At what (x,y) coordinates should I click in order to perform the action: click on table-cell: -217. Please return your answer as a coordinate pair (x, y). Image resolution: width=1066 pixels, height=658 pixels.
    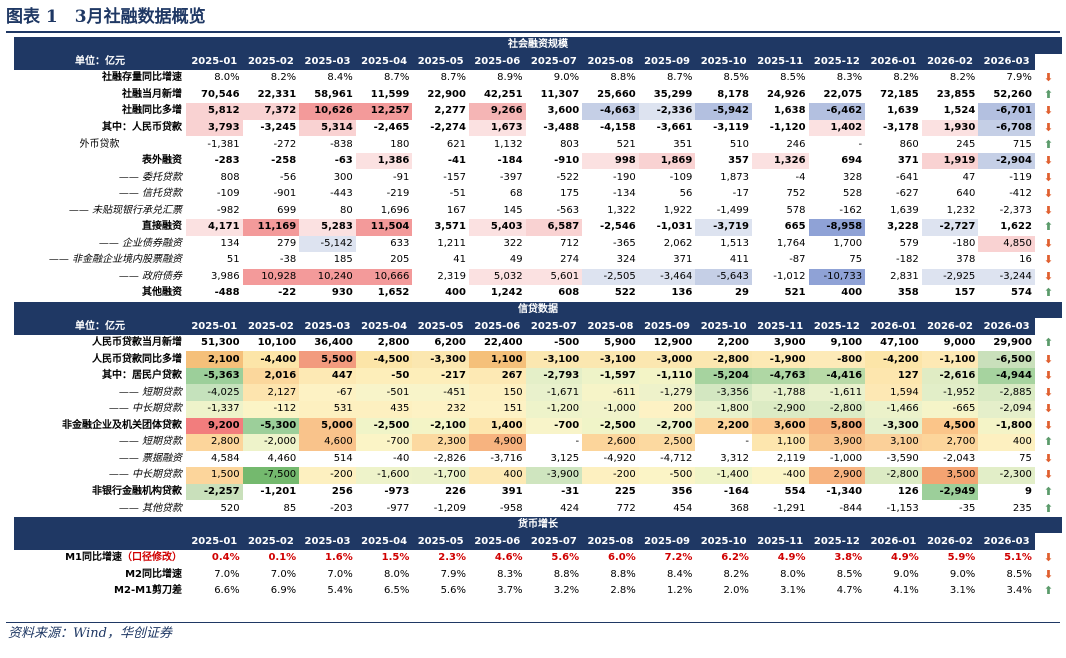
    Looking at the image, I should click on (440, 376).